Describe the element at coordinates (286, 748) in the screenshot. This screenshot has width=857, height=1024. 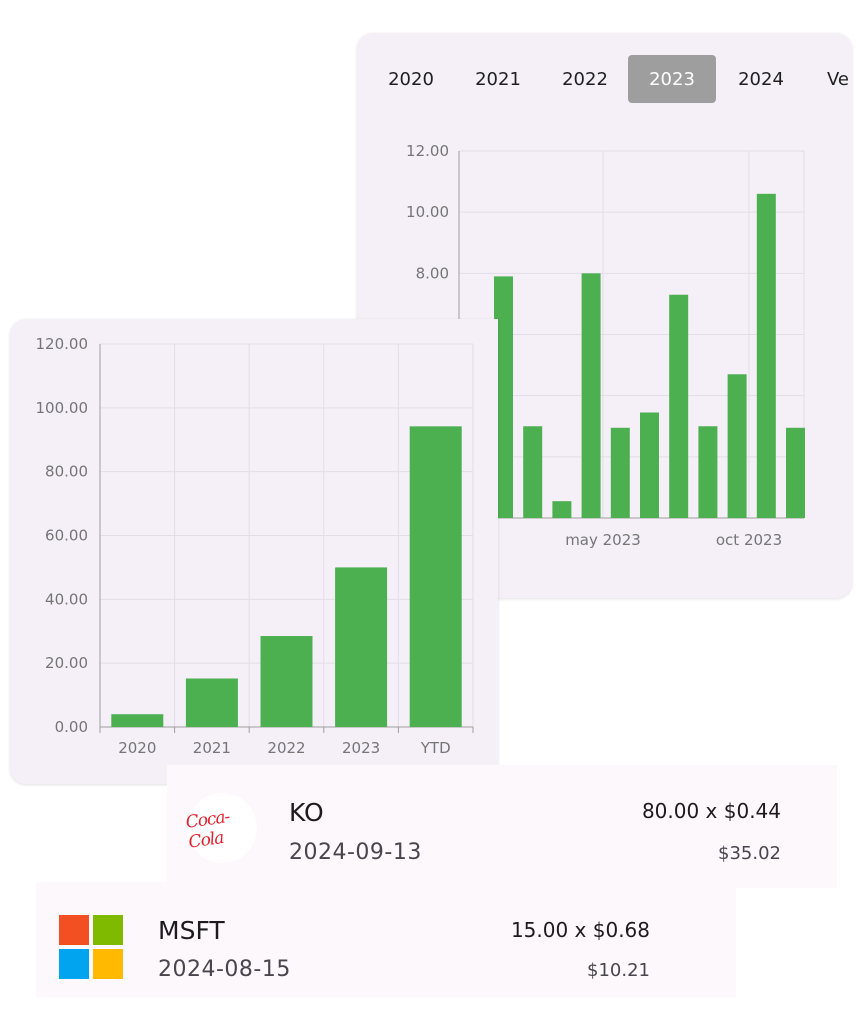
I see `x-tick-label: 2022` at that location.